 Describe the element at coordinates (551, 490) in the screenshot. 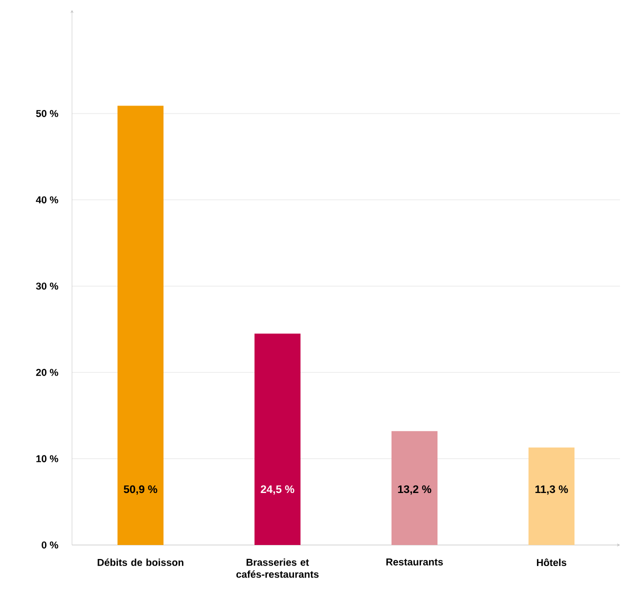

I see `data-label: 11,3 %` at that location.